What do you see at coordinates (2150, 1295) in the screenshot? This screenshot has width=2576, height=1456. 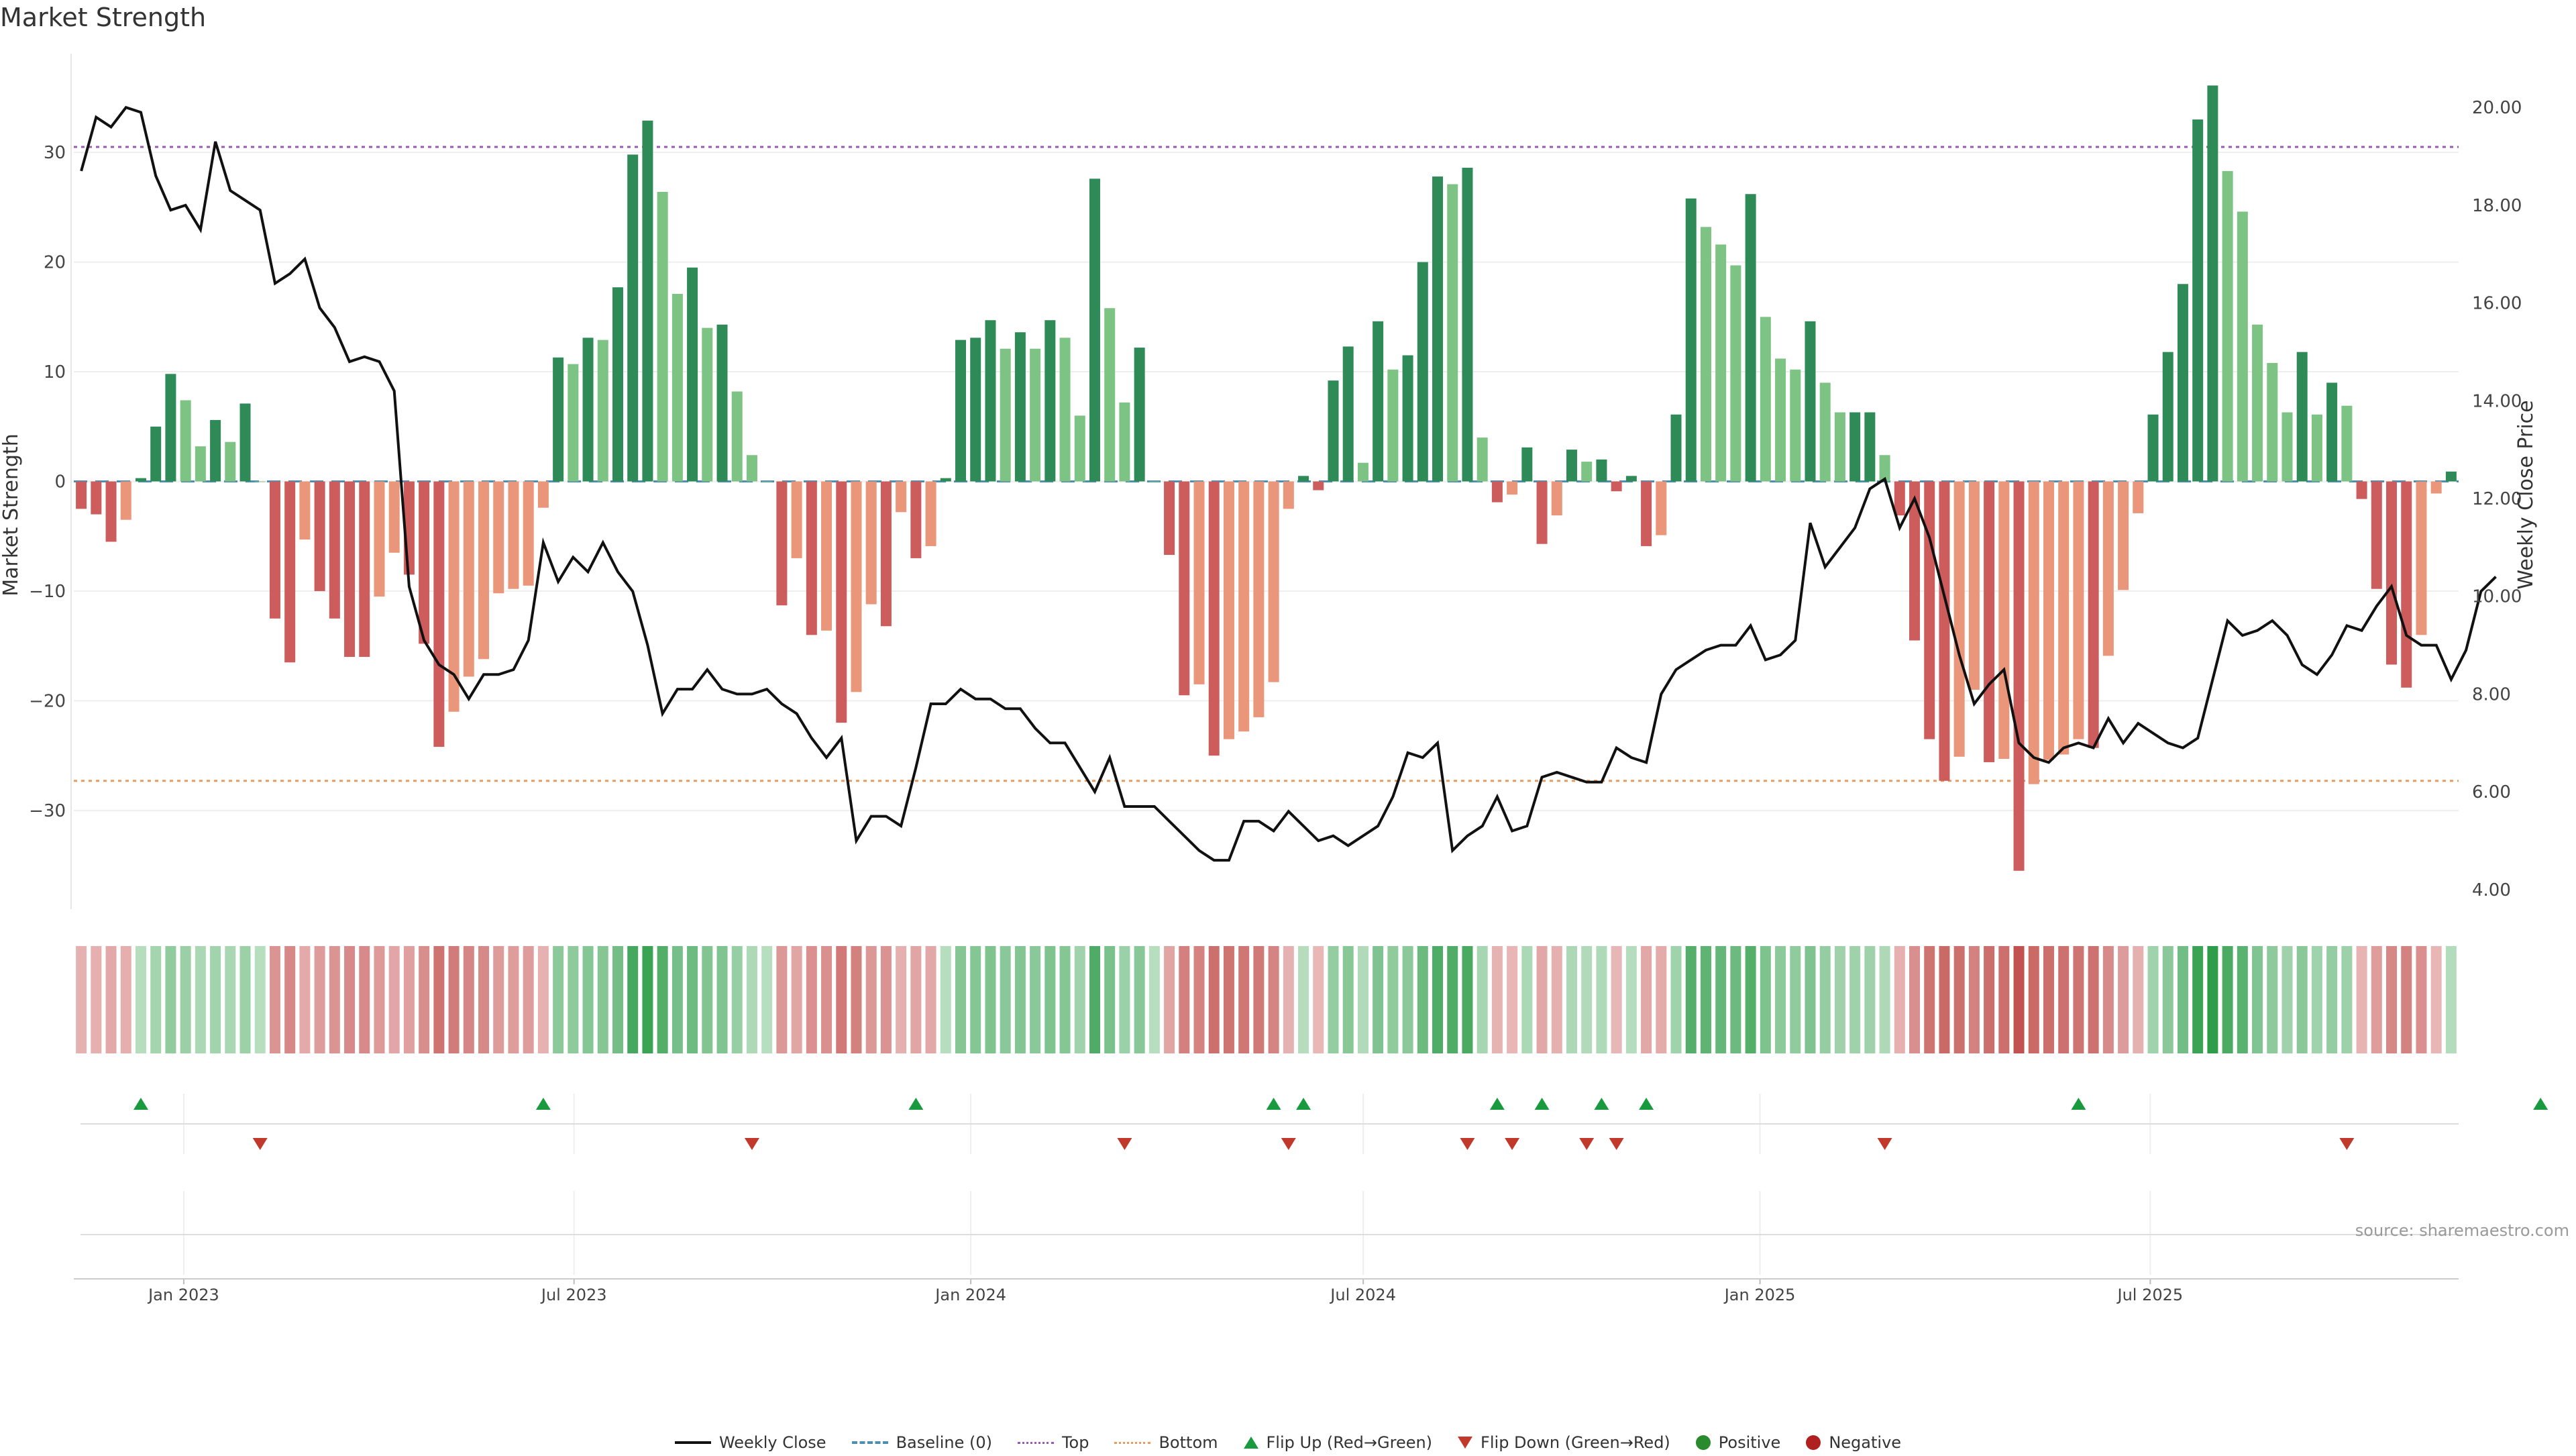 I see `x-tick-label: Jul 2025` at bounding box center [2150, 1295].